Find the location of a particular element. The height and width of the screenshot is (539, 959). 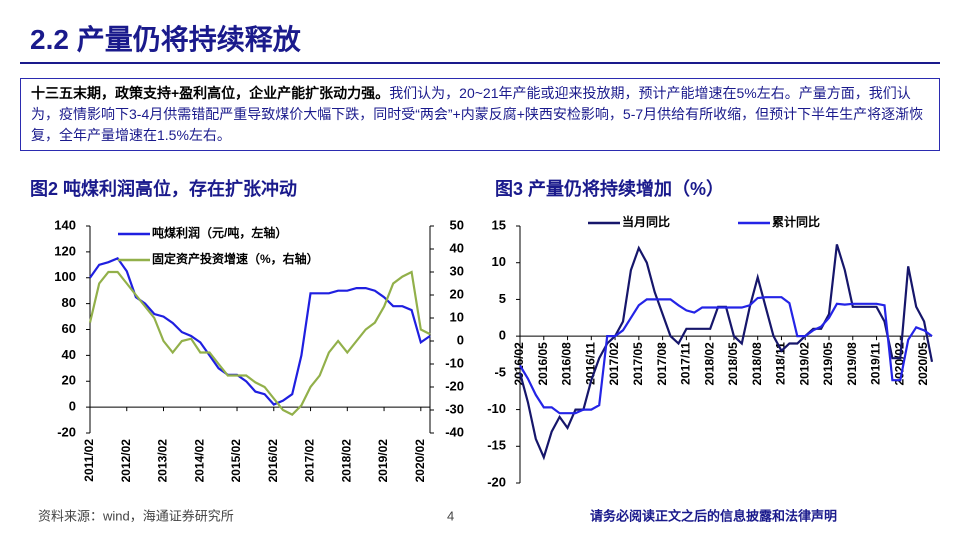

legend-label: 固定资产投资增速（%，右轴） is located at coordinates (235, 258).